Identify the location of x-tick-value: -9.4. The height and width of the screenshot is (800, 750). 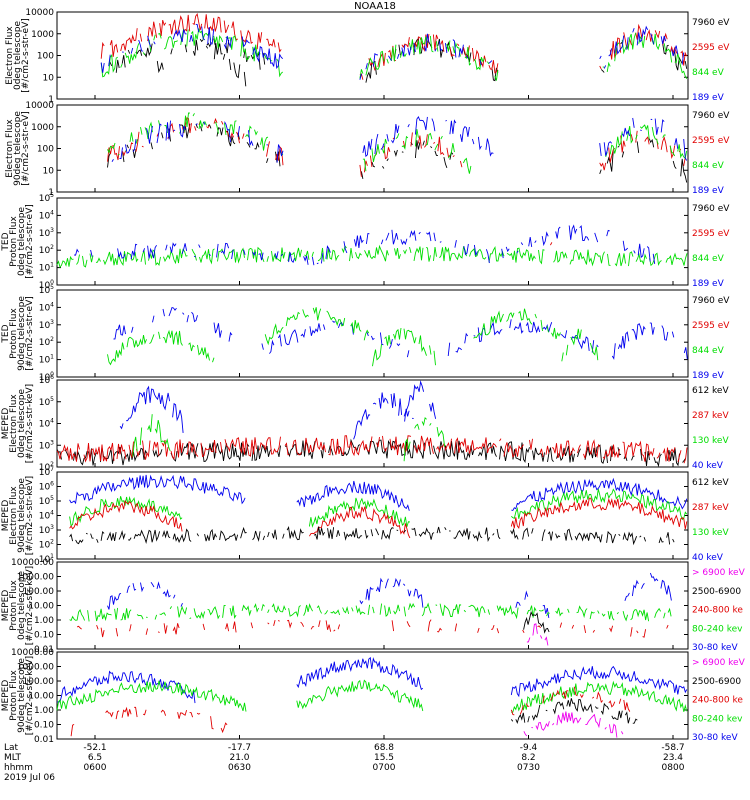
(529, 748).